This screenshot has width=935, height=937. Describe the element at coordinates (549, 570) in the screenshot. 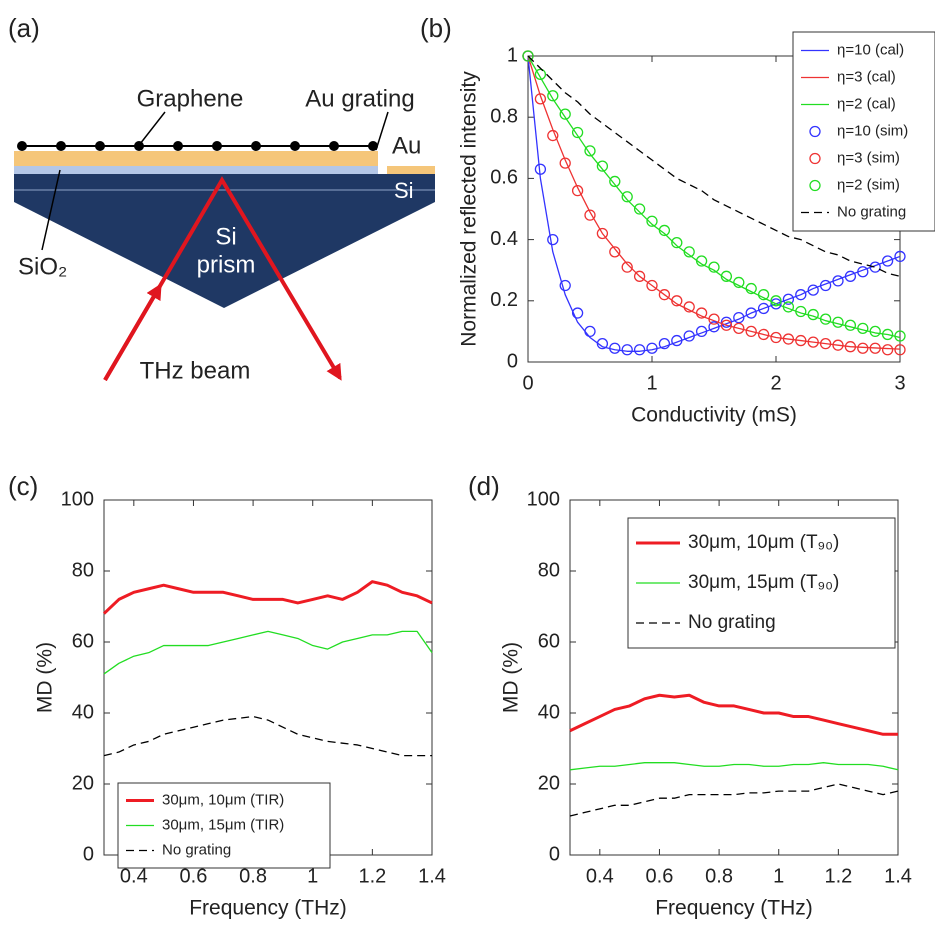

I see `y-tick-label: 80` at that location.